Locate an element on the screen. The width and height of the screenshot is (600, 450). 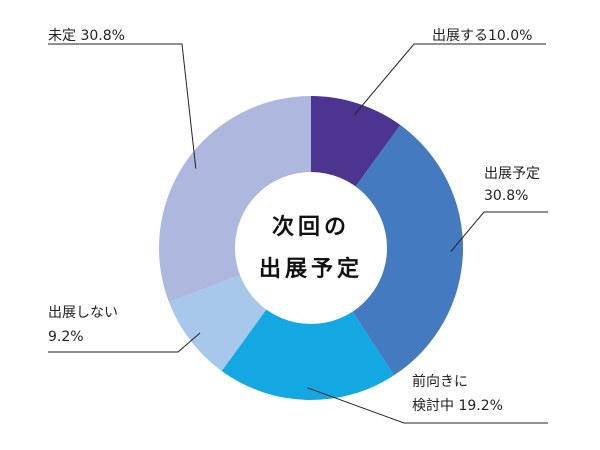
slice-前向きに検討中 is located at coordinates (308, 324).